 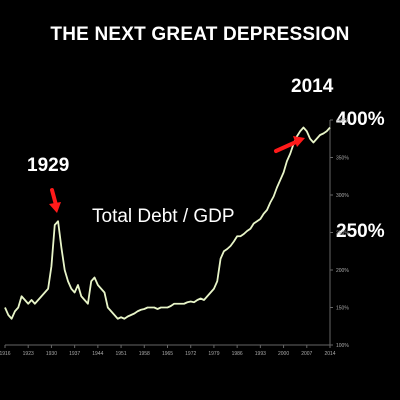 I want to click on x-tick-label: 2000, so click(x=283, y=354).